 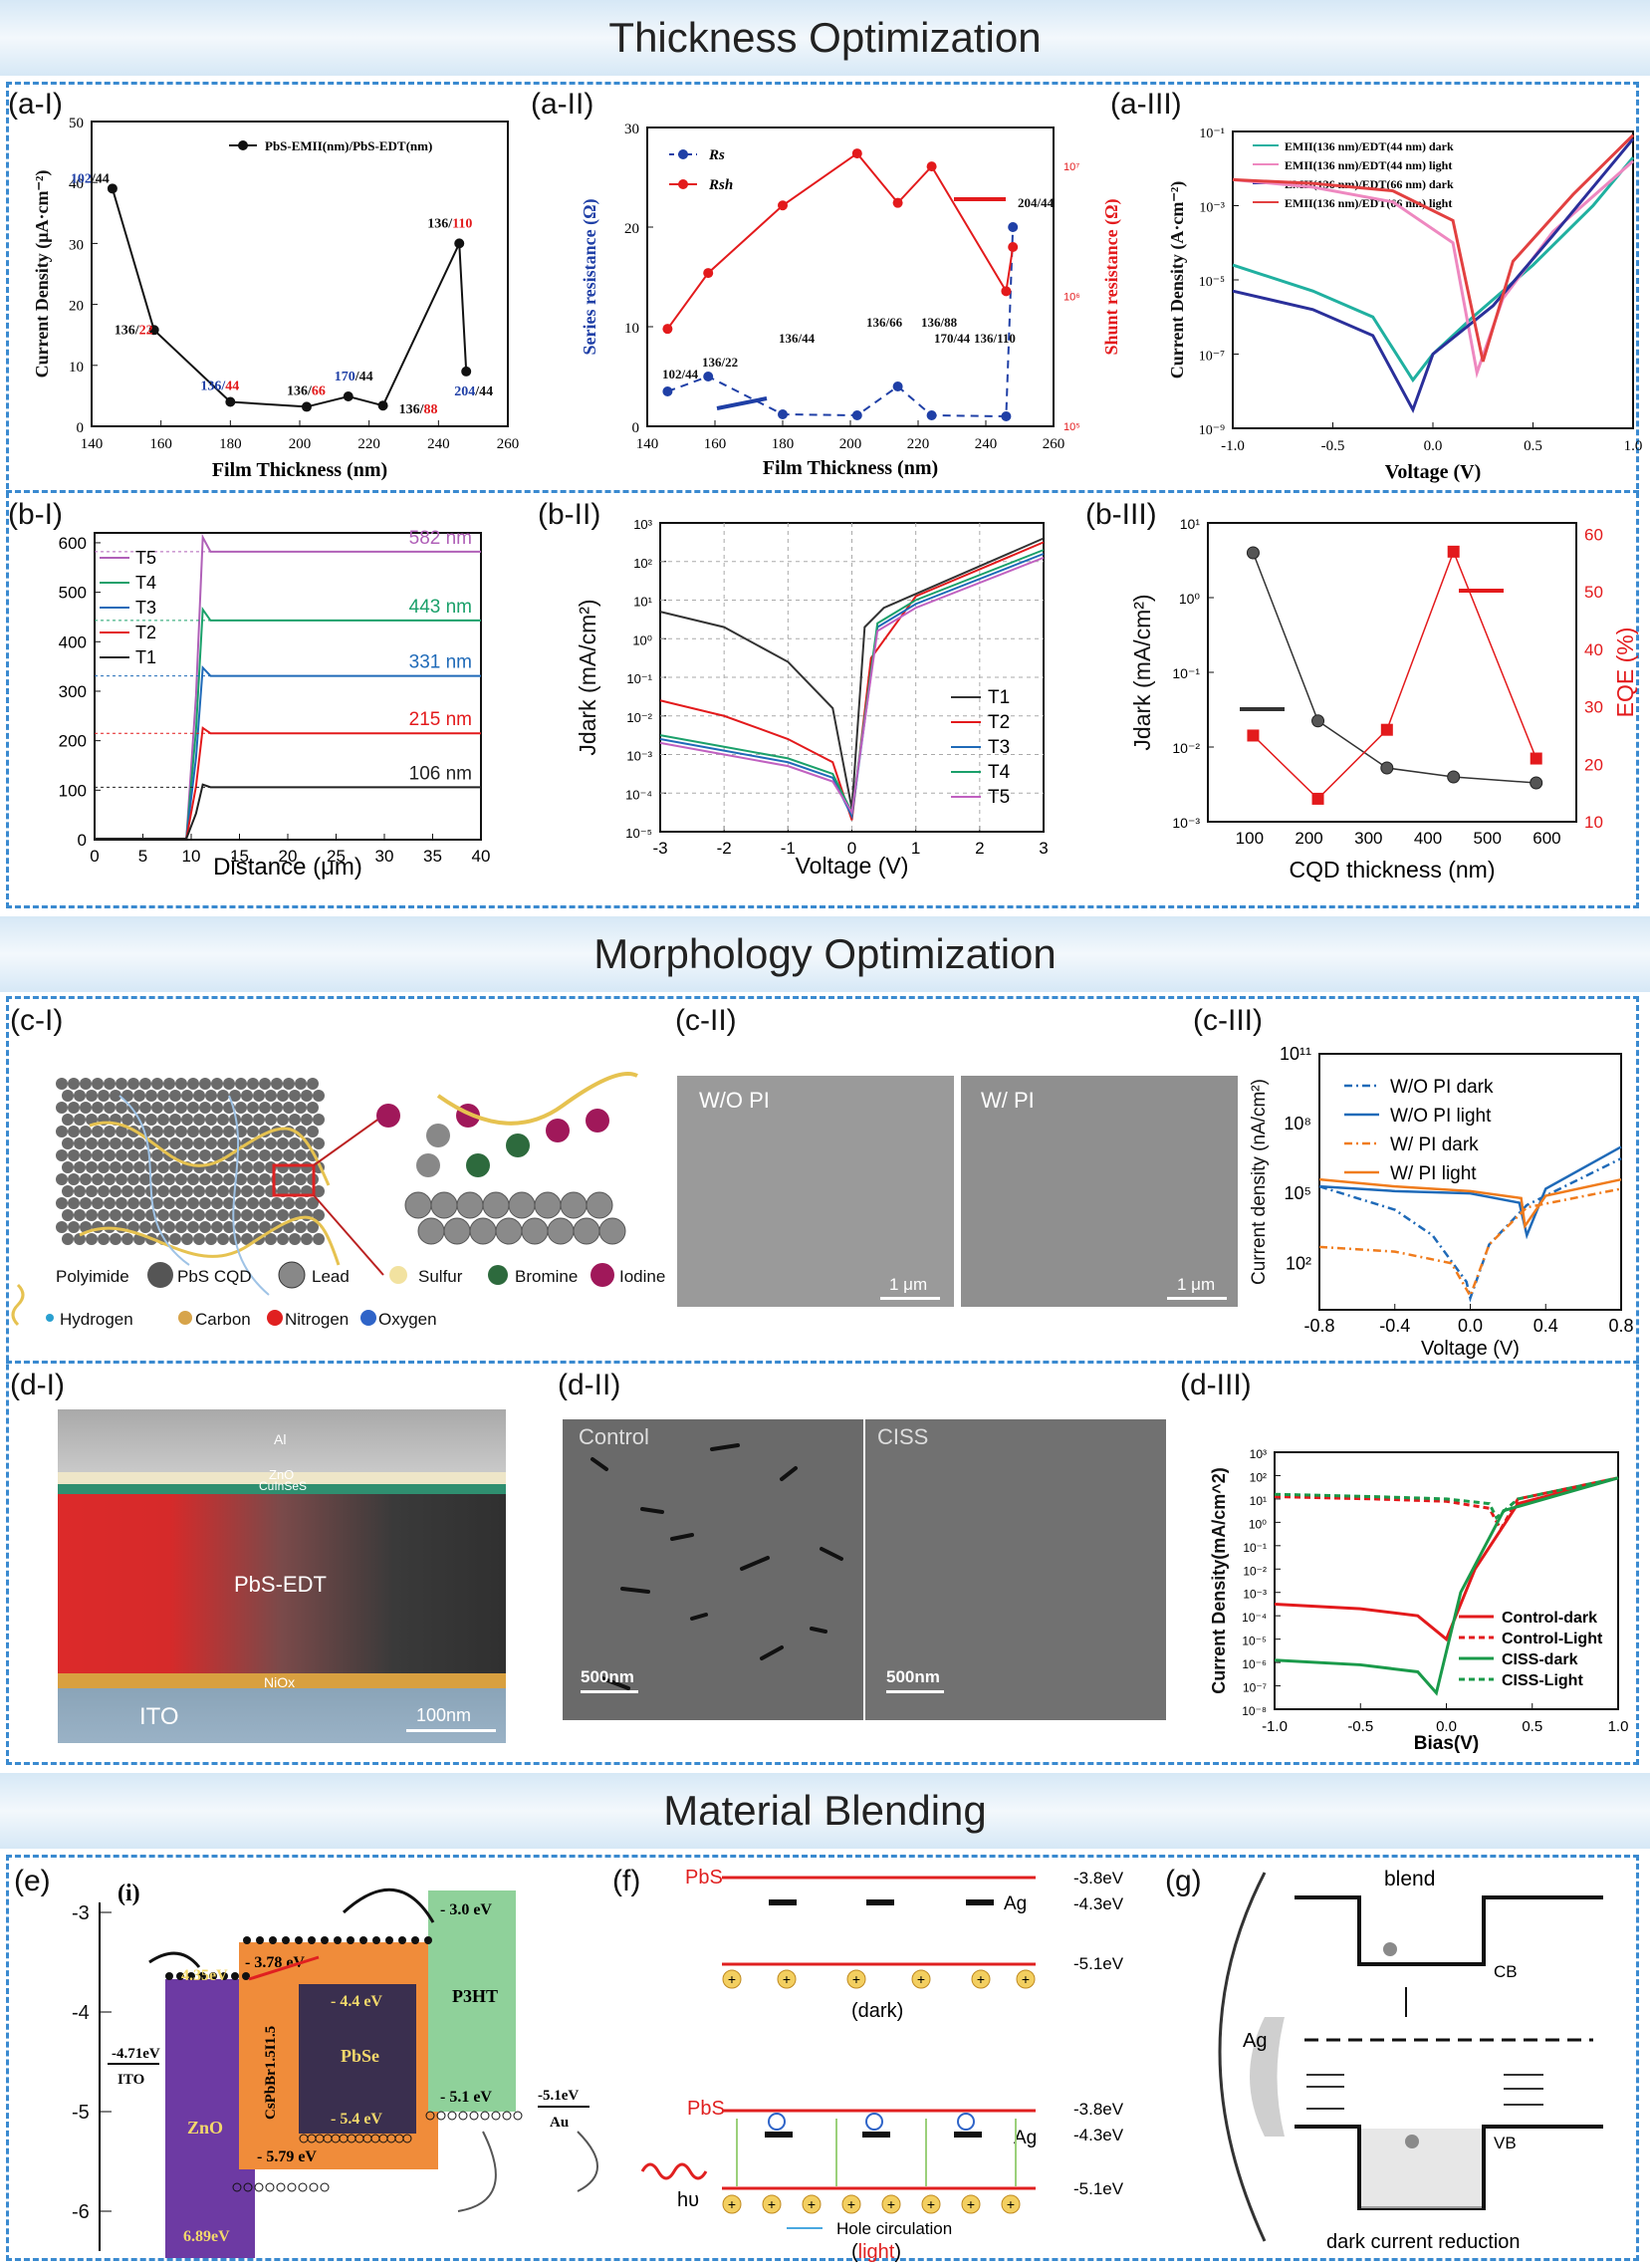 What do you see at coordinates (915, 1691) in the screenshot?
I see `scale-bar-d-ii-right` at bounding box center [915, 1691].